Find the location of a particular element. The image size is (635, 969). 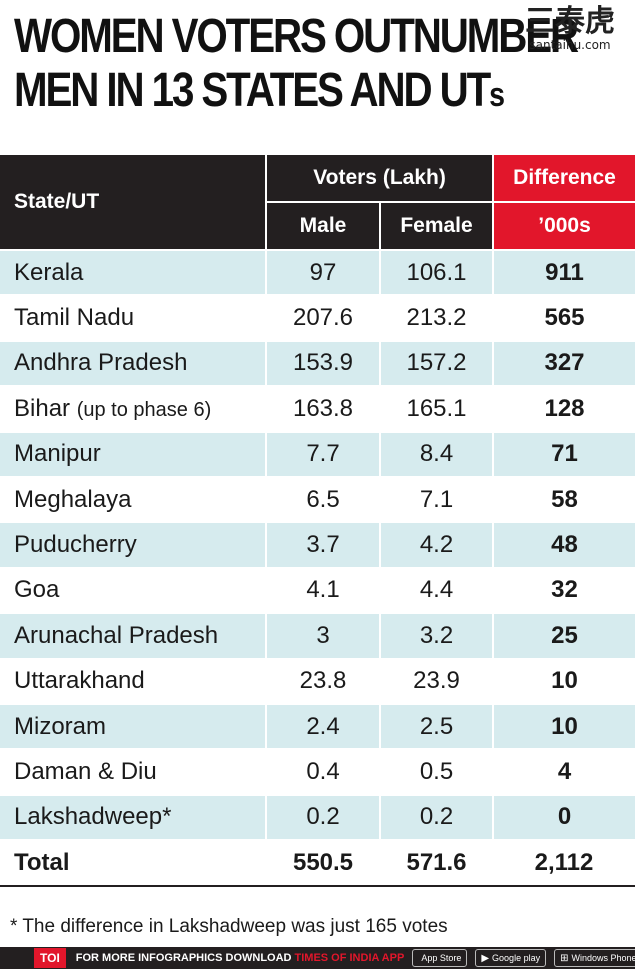

row-state-name: Uttarakhand is located at coordinates (79, 681).